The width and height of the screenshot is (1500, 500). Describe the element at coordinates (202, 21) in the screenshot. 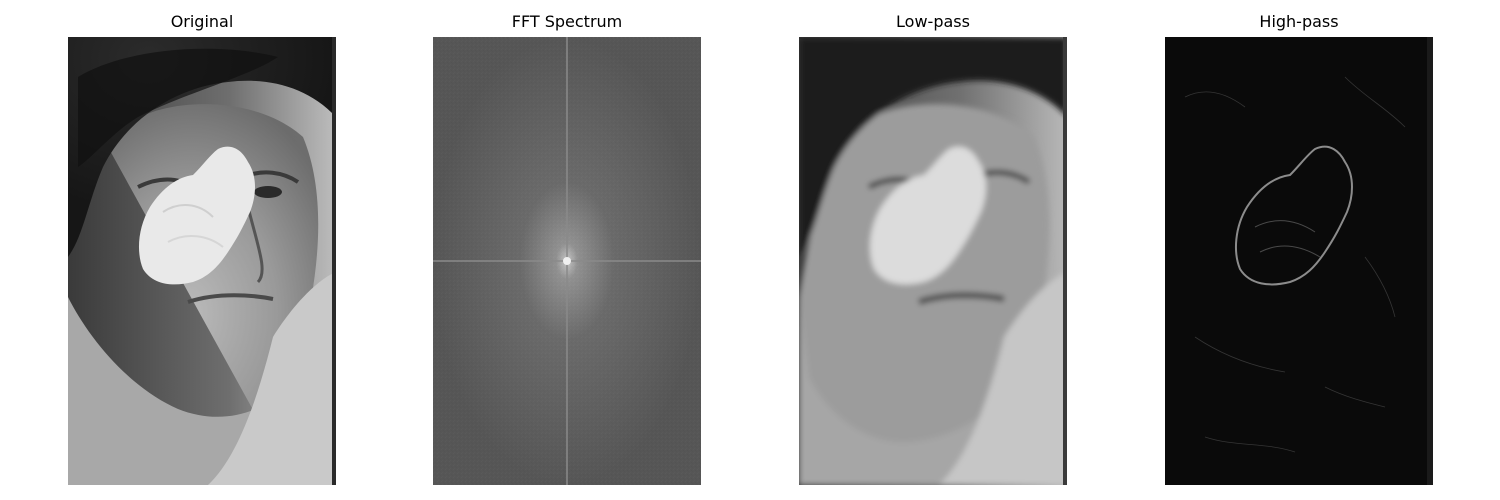

I see `panel-title-original: Original` at that location.